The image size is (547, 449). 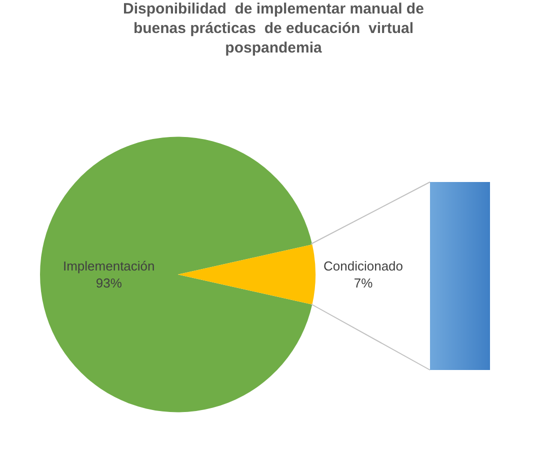 What do you see at coordinates (109, 282) in the screenshot?
I see `data-label: 93%` at bounding box center [109, 282].